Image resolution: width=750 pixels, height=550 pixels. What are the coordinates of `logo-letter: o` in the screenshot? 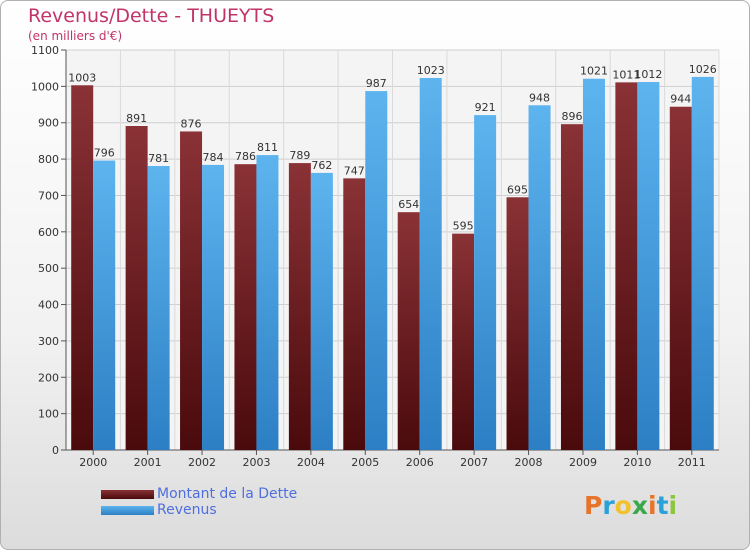 It's located at (623, 505).